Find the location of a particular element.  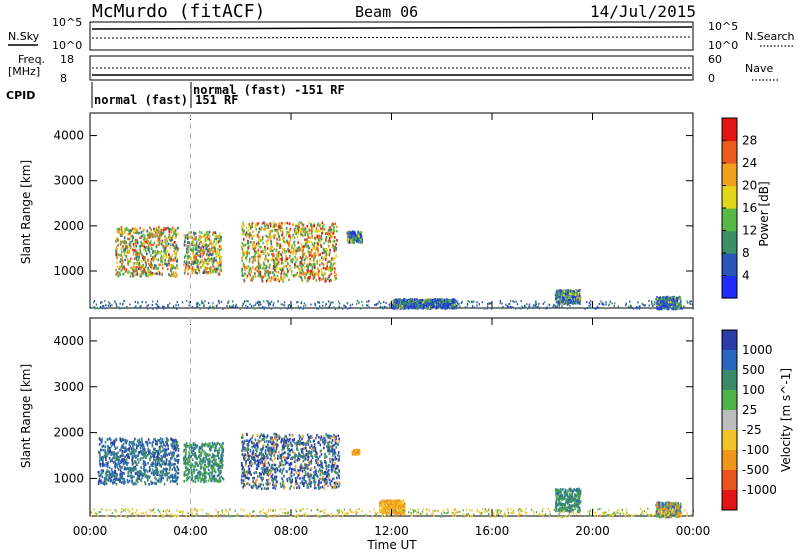

noise-tick-top-right: 10^5 is located at coordinates (723, 26).